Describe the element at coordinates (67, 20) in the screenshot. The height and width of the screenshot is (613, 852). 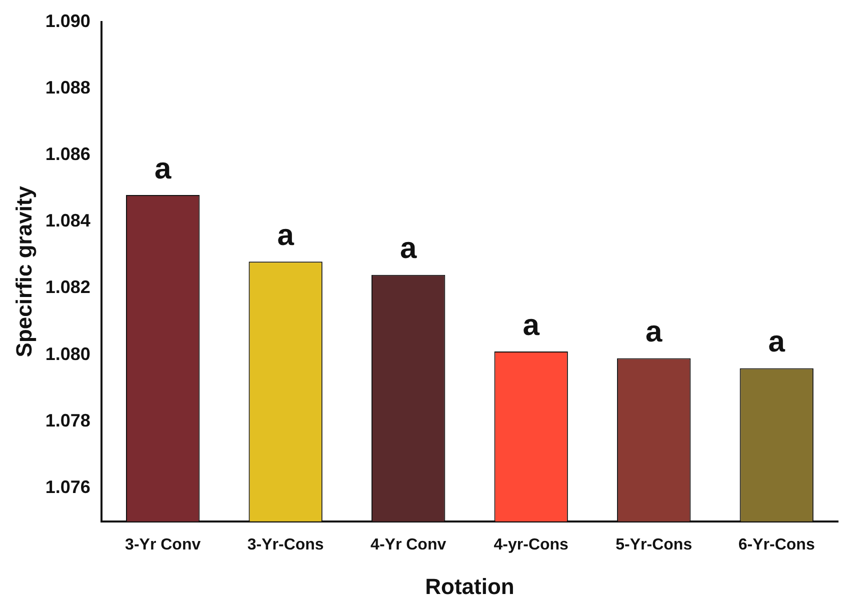
I see `y-tick-label: 1.090` at that location.